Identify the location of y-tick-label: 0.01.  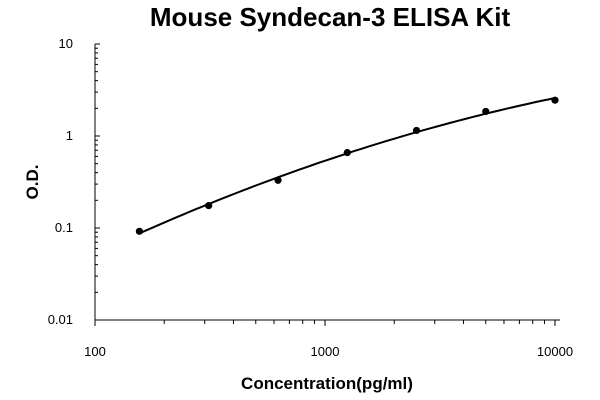
(60, 319).